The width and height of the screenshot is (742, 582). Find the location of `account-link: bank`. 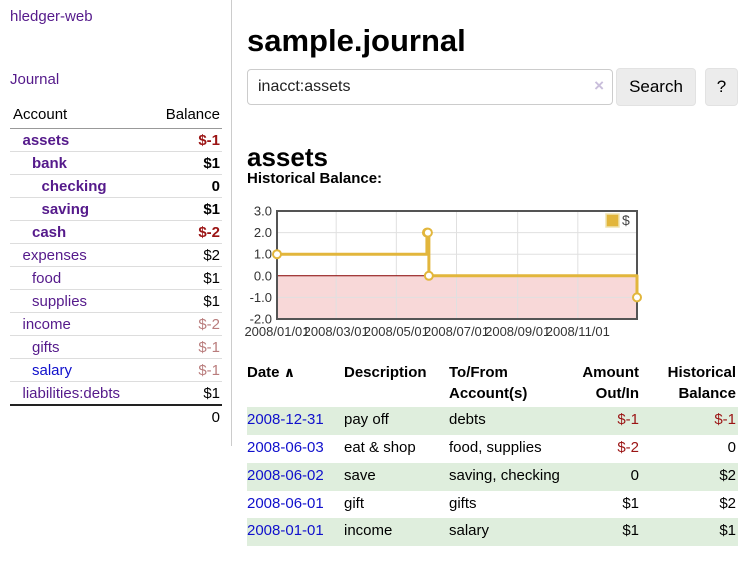

account-link: bank is located at coordinates (50, 163).